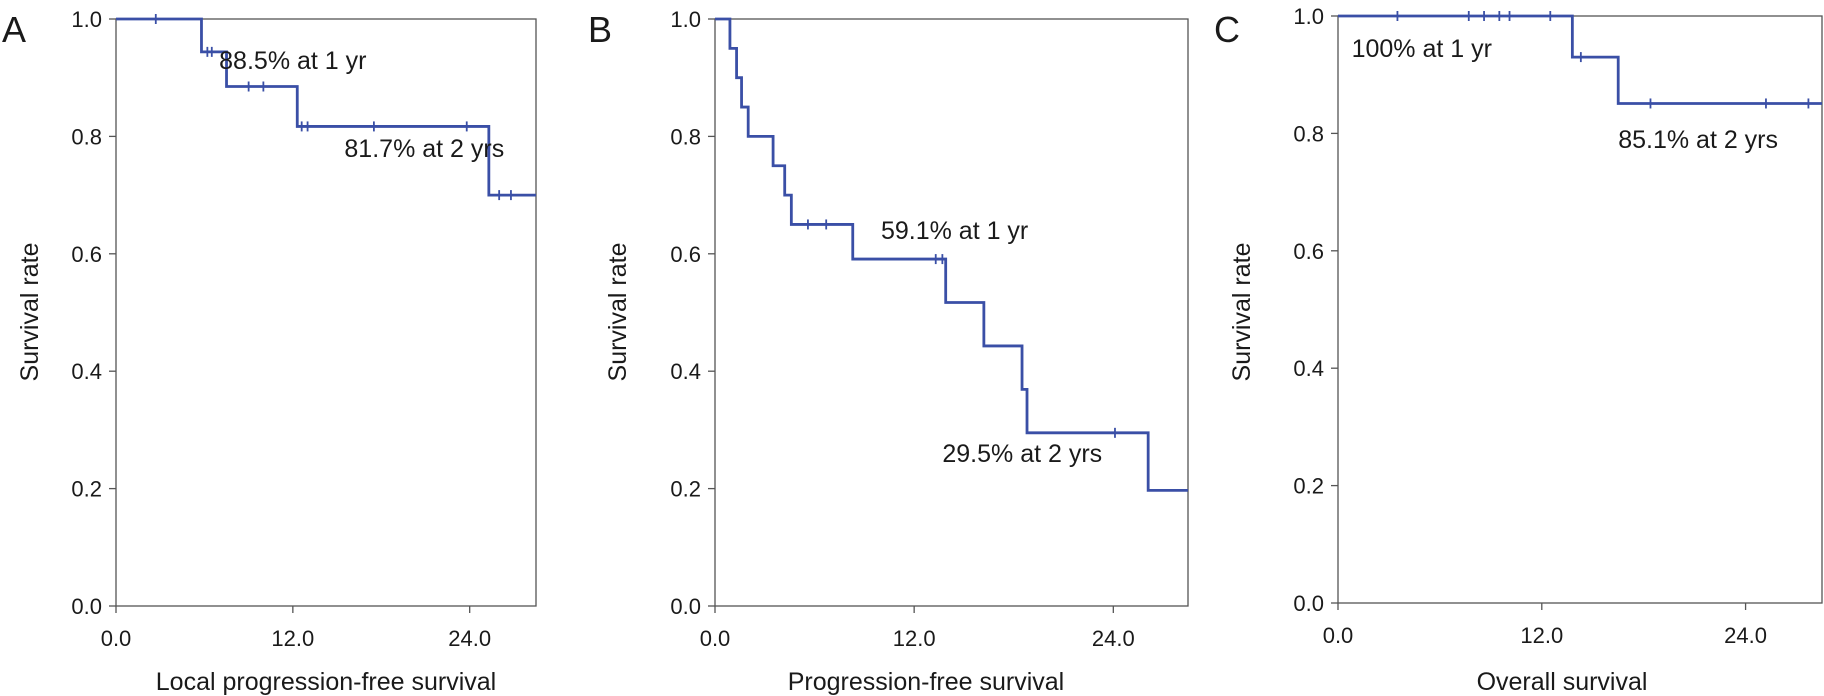  Describe the element at coordinates (1308, 603) in the screenshot. I see `y-tick-label-c-0: 0.0` at that location.